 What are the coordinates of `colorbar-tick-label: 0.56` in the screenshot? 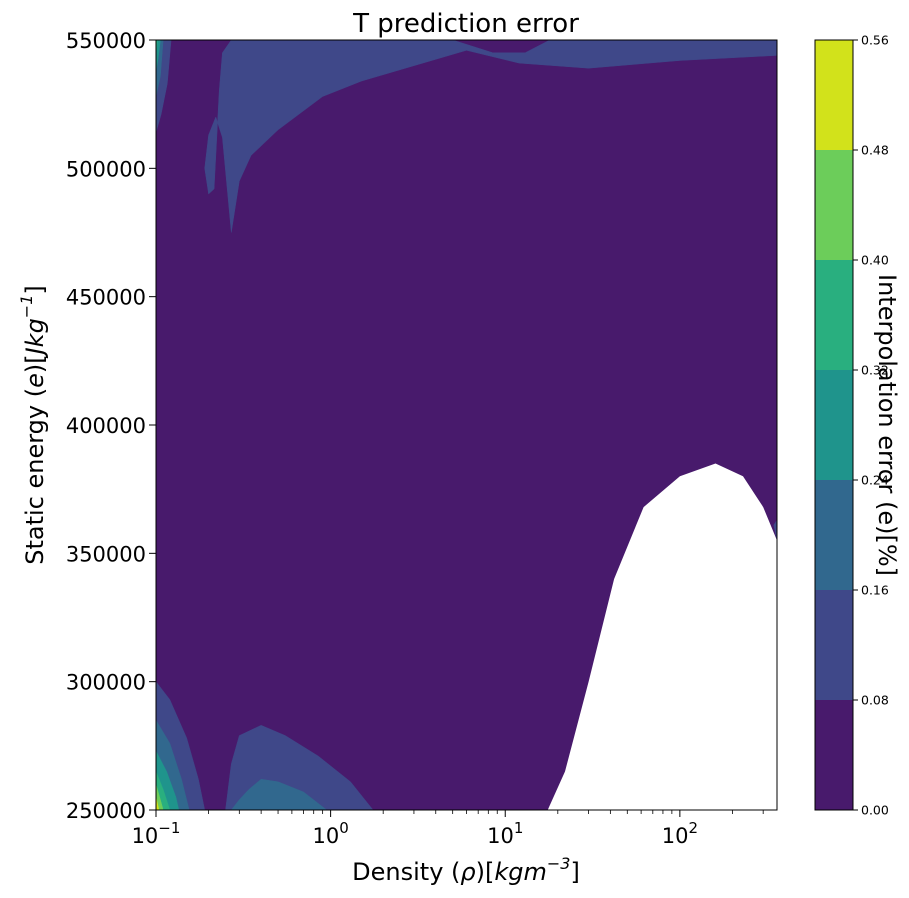 It's located at (875, 40).